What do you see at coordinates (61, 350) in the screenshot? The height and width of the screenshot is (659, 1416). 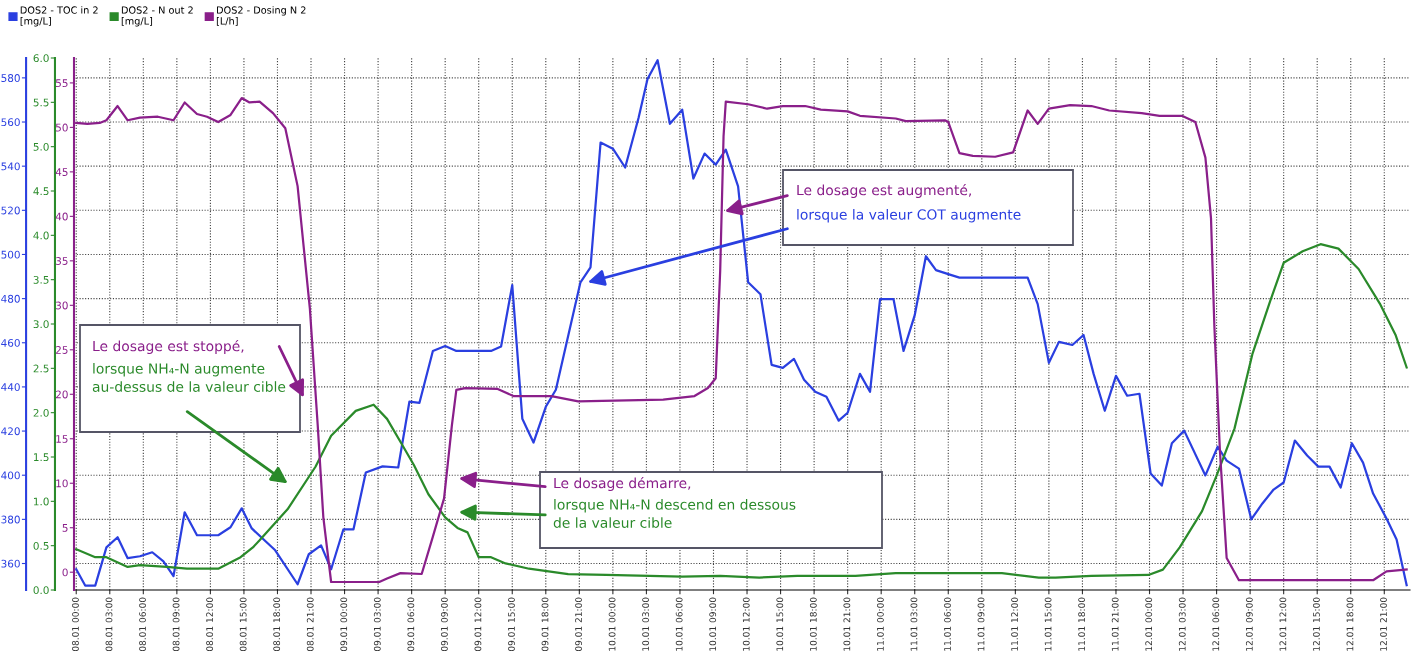 I see `y3-tick-label: 25` at bounding box center [61, 350].